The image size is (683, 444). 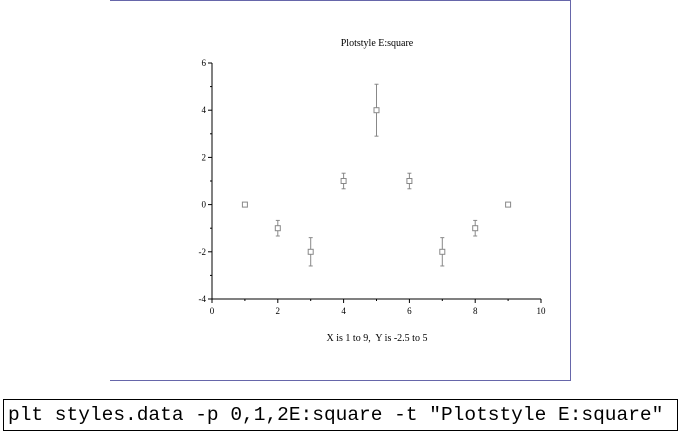 What do you see at coordinates (204, 110) in the screenshot?
I see `y-tick-label: 4` at bounding box center [204, 110].